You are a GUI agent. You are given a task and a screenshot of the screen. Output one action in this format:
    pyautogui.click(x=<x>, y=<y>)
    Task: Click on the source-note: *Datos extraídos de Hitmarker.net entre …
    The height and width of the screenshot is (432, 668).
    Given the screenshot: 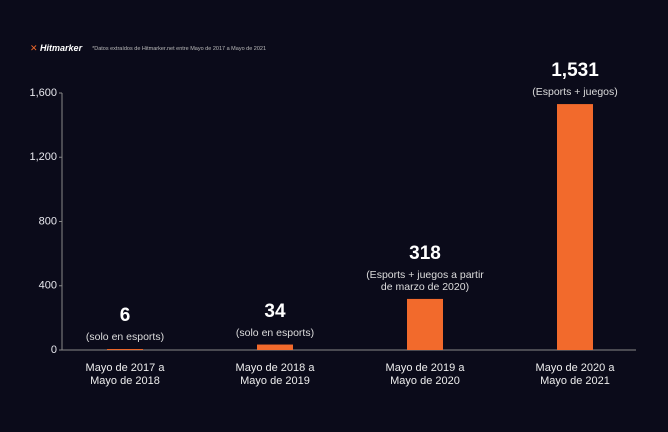 What is the action you would take?
    pyautogui.click(x=179, y=48)
    